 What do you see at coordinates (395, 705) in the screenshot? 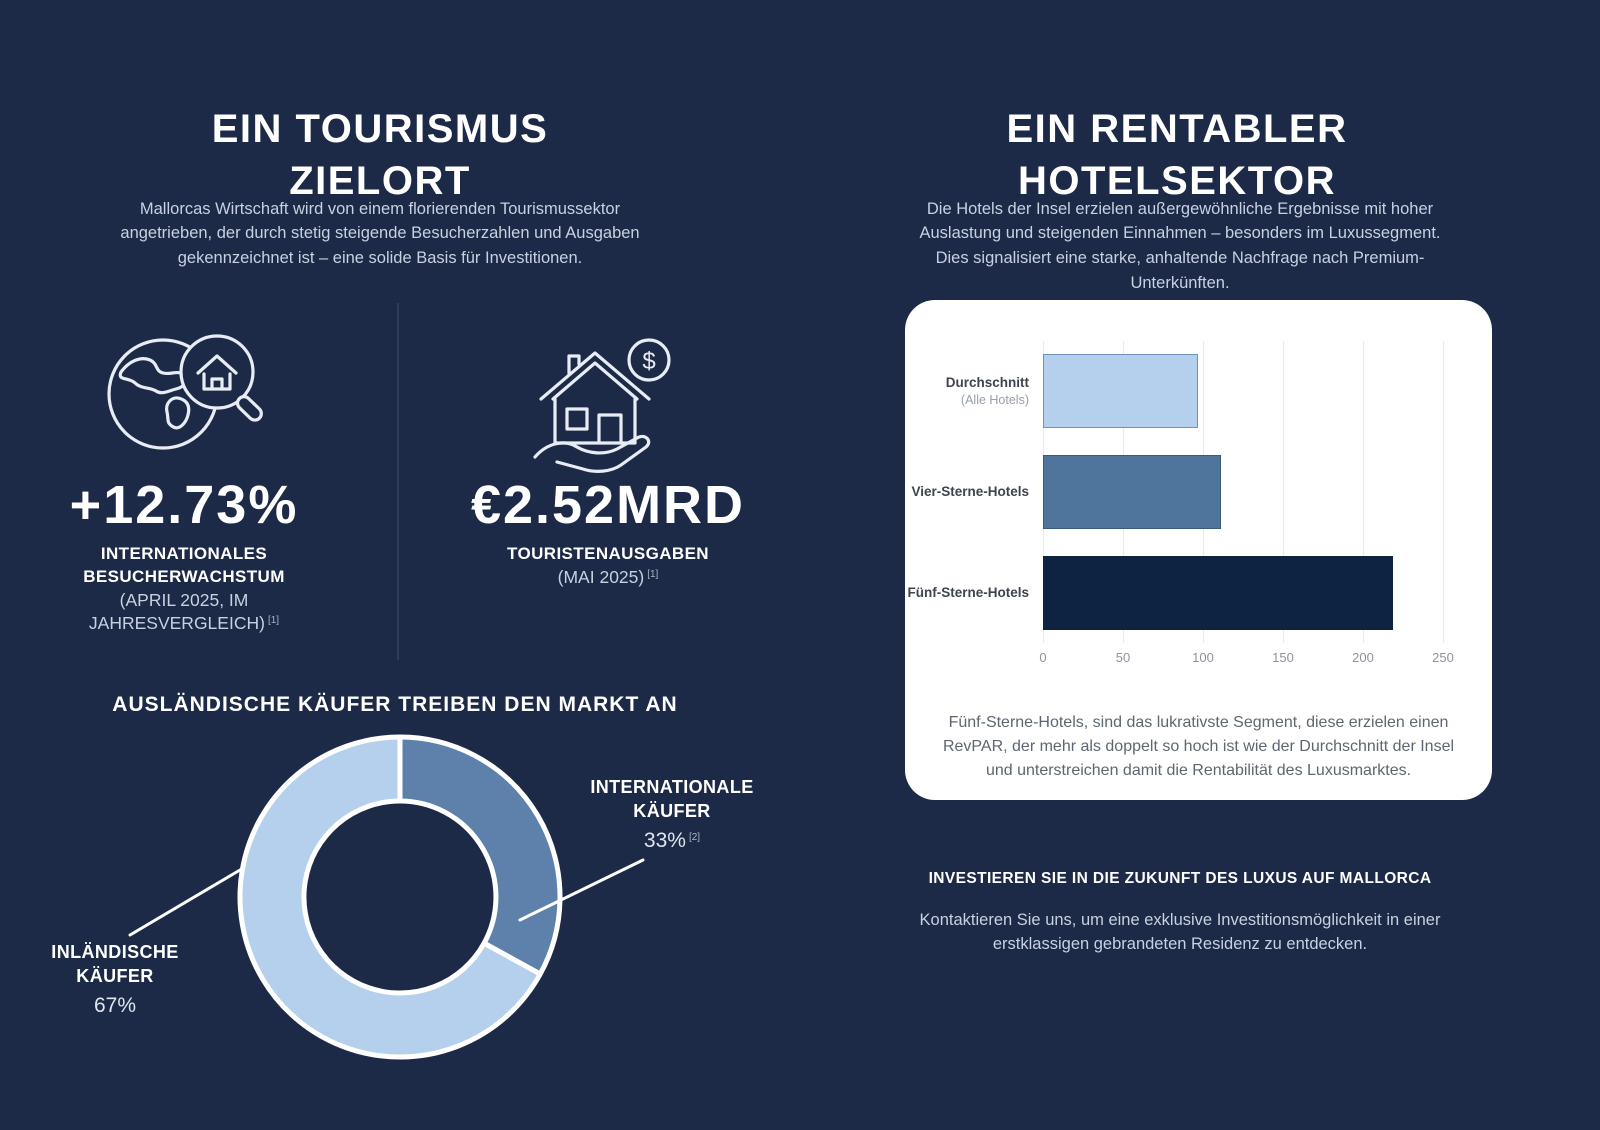
I see `buyers-heading: AUSLÄNDISCHE KÄUFER TREIBEN DEN MARKT AN` at bounding box center [395, 705].